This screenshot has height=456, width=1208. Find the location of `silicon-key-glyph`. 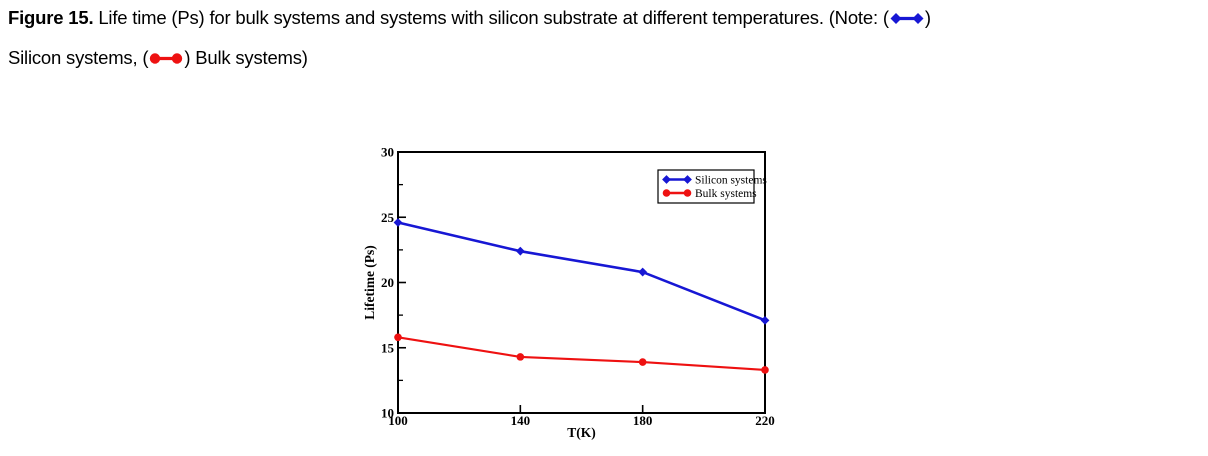

silicon-key-glyph is located at coordinates (907, 19).